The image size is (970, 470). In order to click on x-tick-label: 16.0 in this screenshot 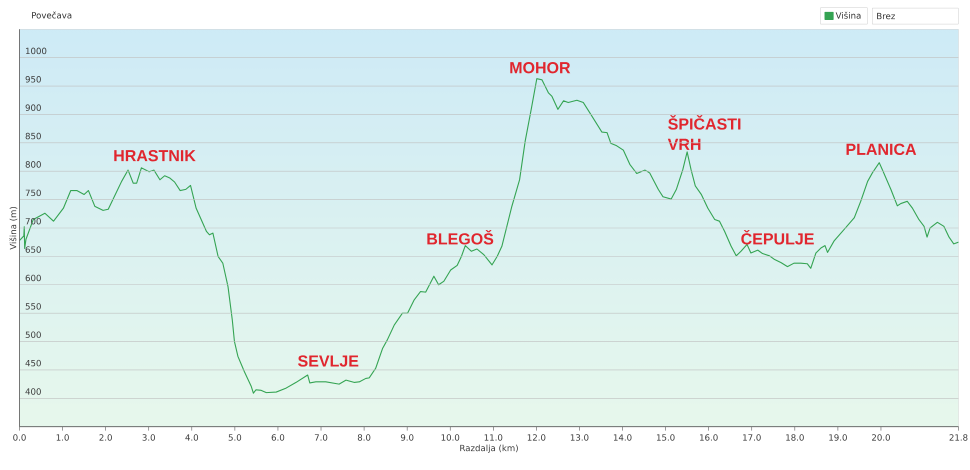, I will do `click(709, 437)`.